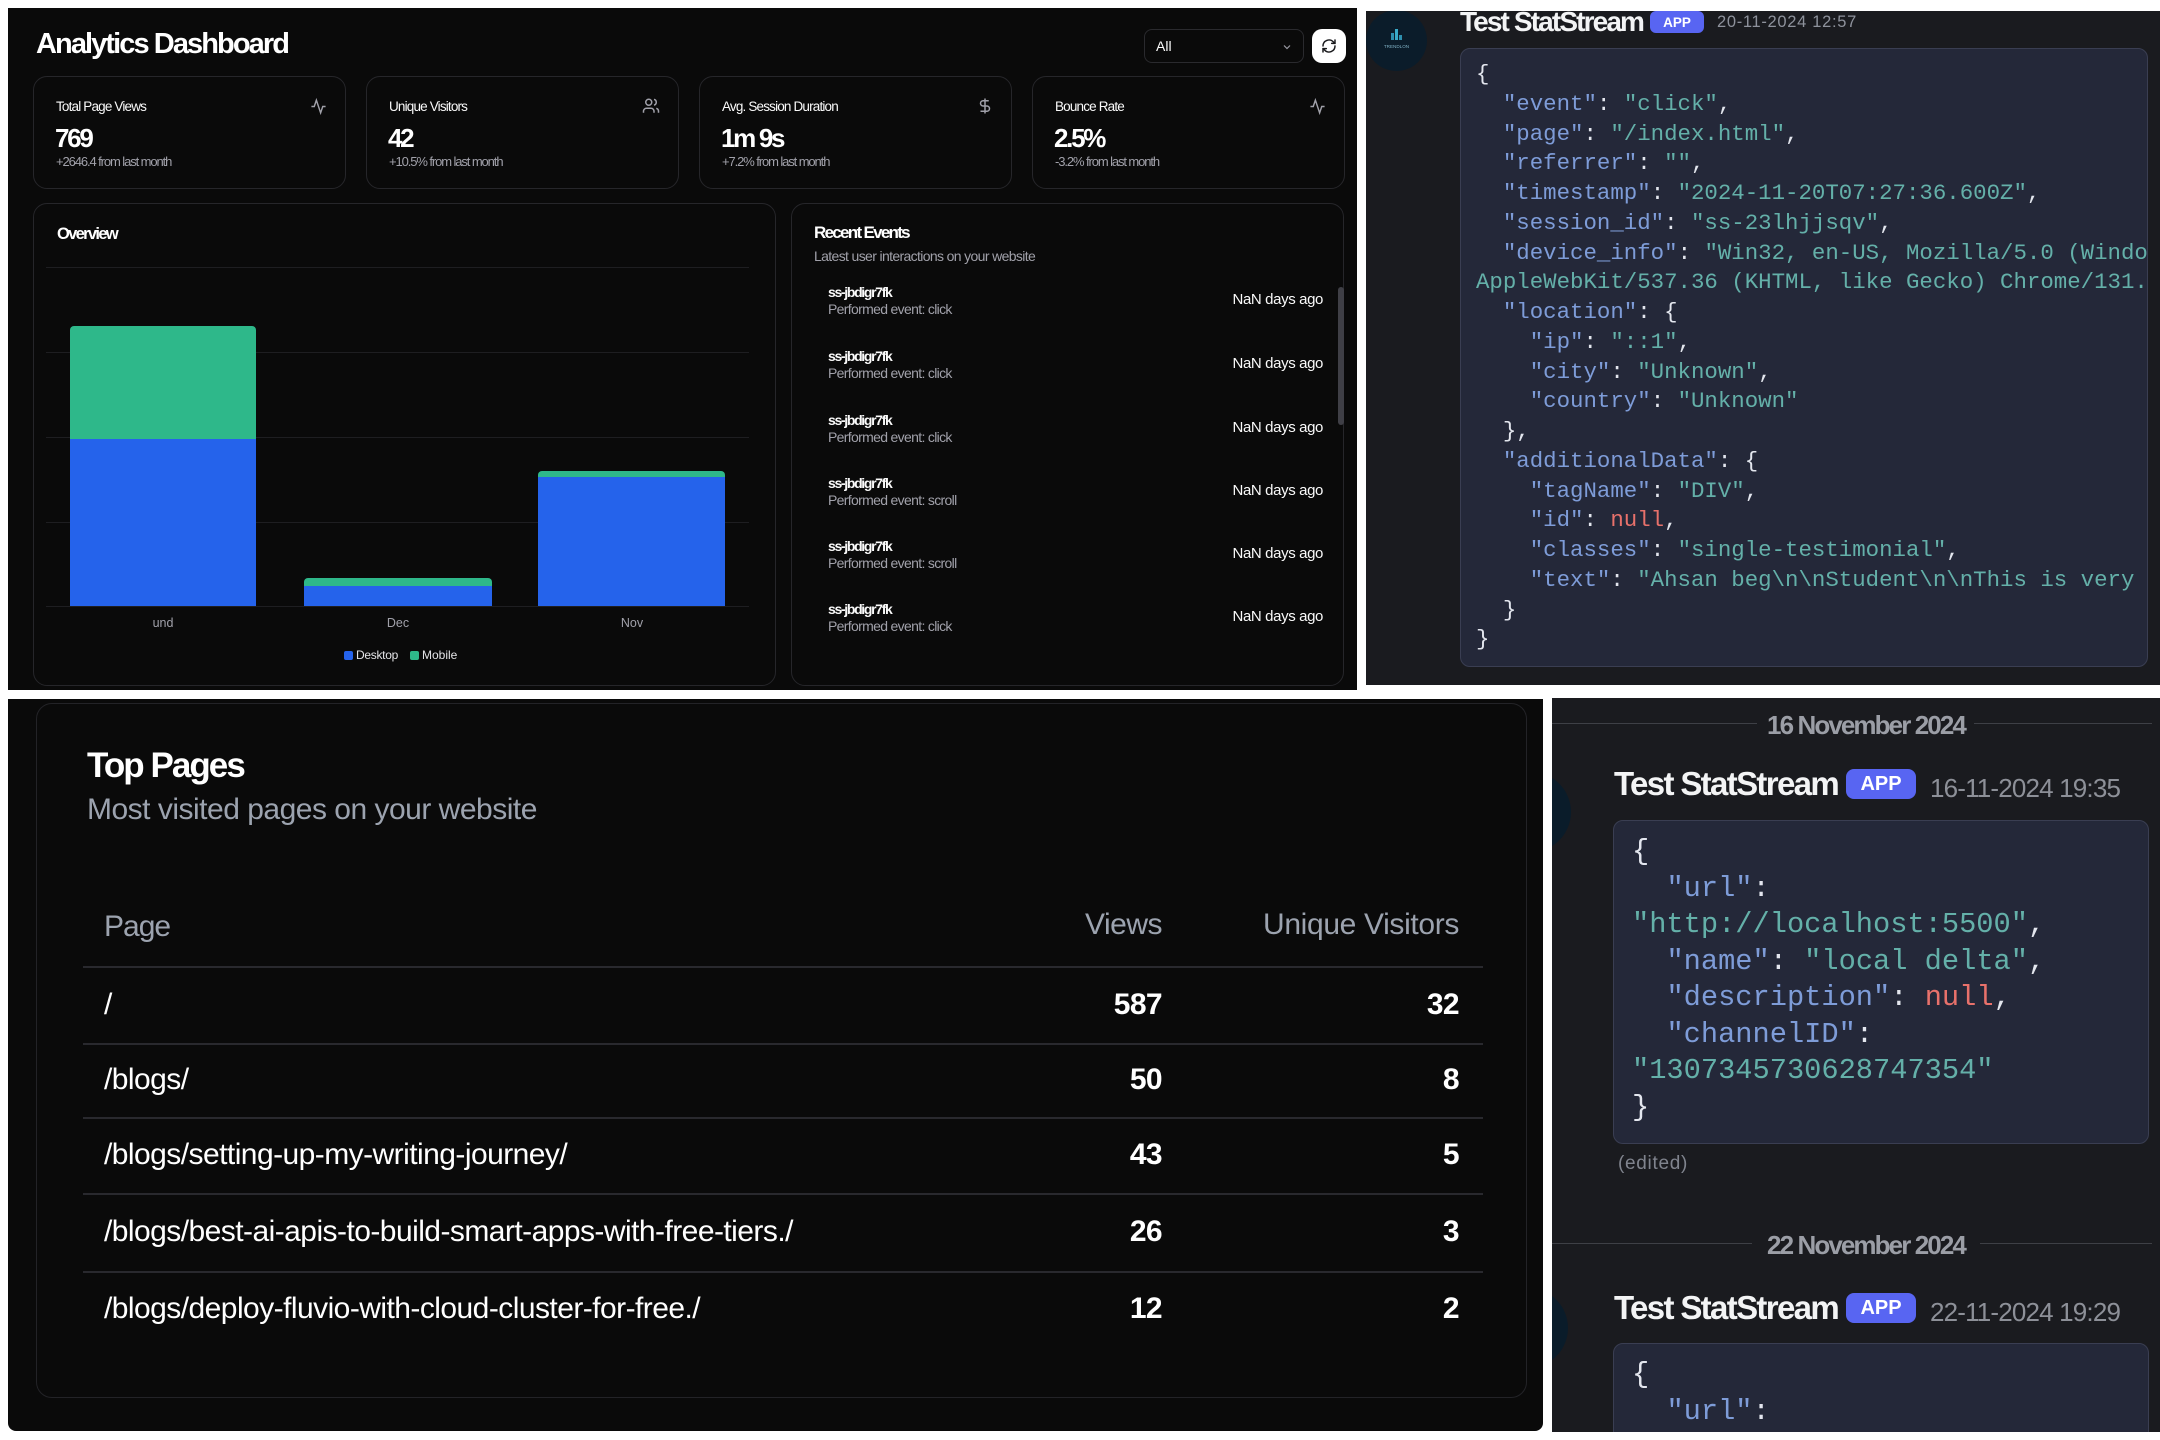 The height and width of the screenshot is (1440, 2160). What do you see at coordinates (1396, 46) in the screenshot?
I see `svg-text: TRENDLON` at bounding box center [1396, 46].